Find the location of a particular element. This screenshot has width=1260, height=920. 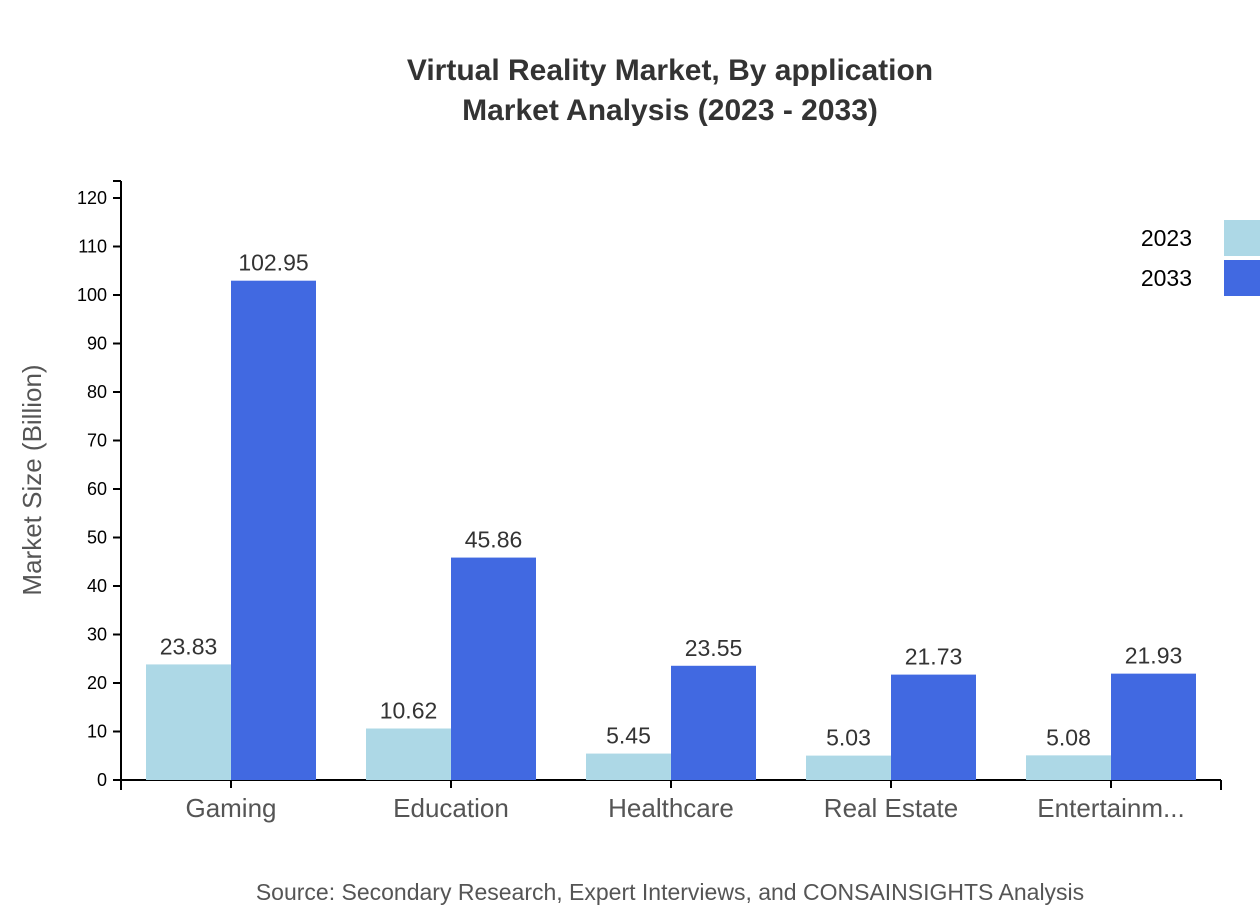

data-label: 21.93 is located at coordinates (1154, 656).